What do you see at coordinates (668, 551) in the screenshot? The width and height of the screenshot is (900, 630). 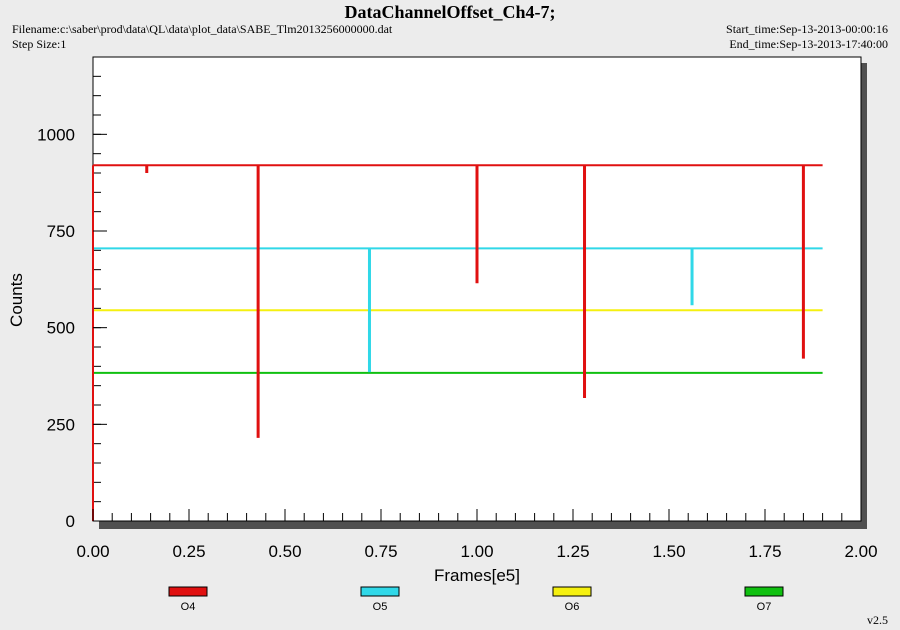 I see `x-tick-label: 1.50` at bounding box center [668, 551].